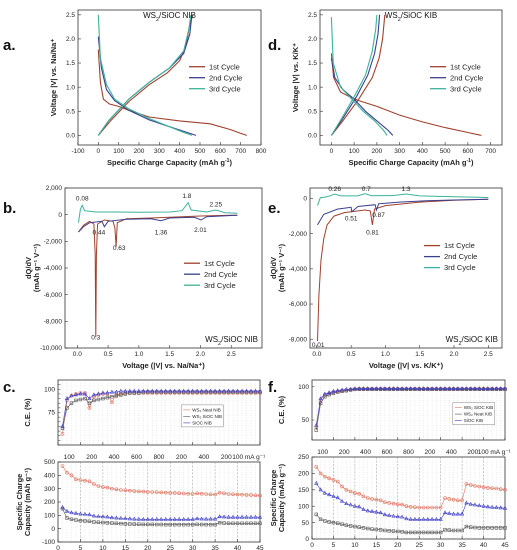 The image size is (517, 550). What do you see at coordinates (9, 45) in the screenshot?
I see `a-panel-letter: a.` at bounding box center [9, 45].